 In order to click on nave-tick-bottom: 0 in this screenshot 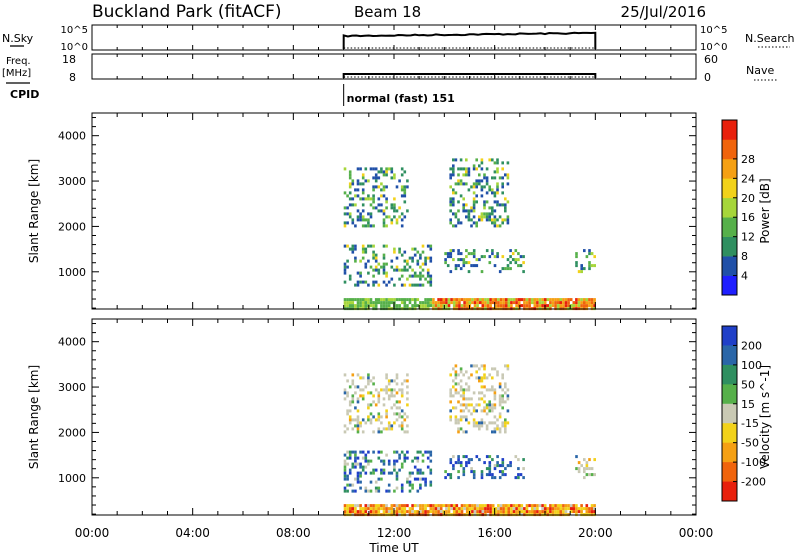, I will do `click(707, 77)`.